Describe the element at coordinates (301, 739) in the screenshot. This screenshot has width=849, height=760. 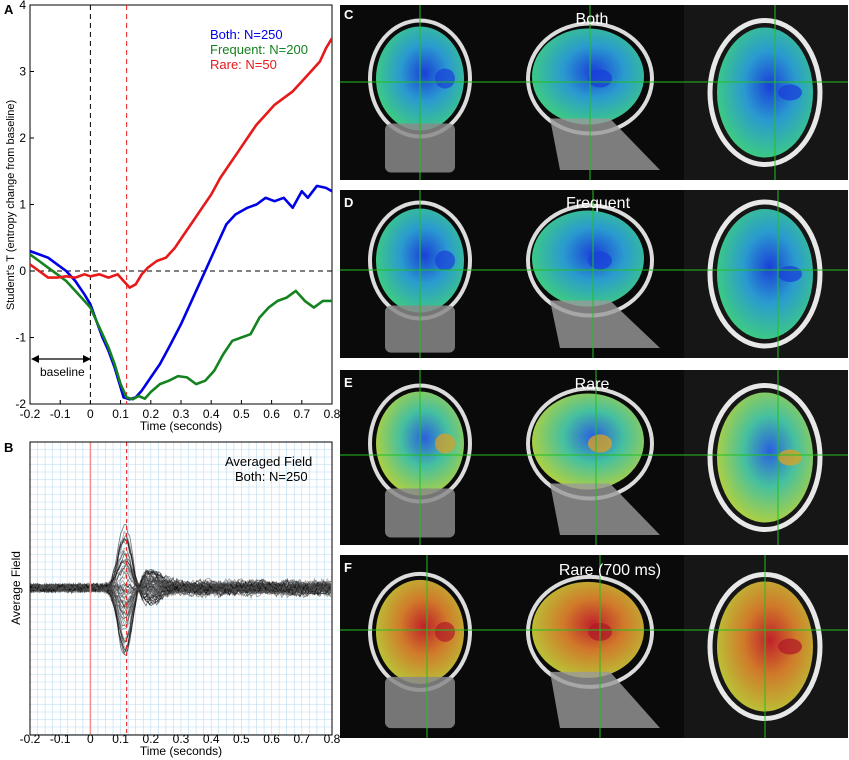
I see `panel-b-xtick-label: 0.7` at that location.